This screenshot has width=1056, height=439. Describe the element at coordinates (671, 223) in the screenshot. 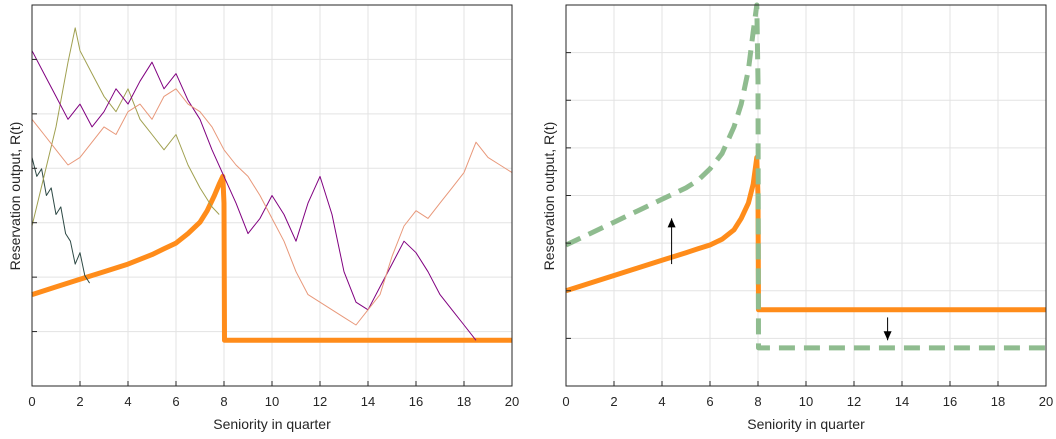

I see `arrow-up-icon` at that location.